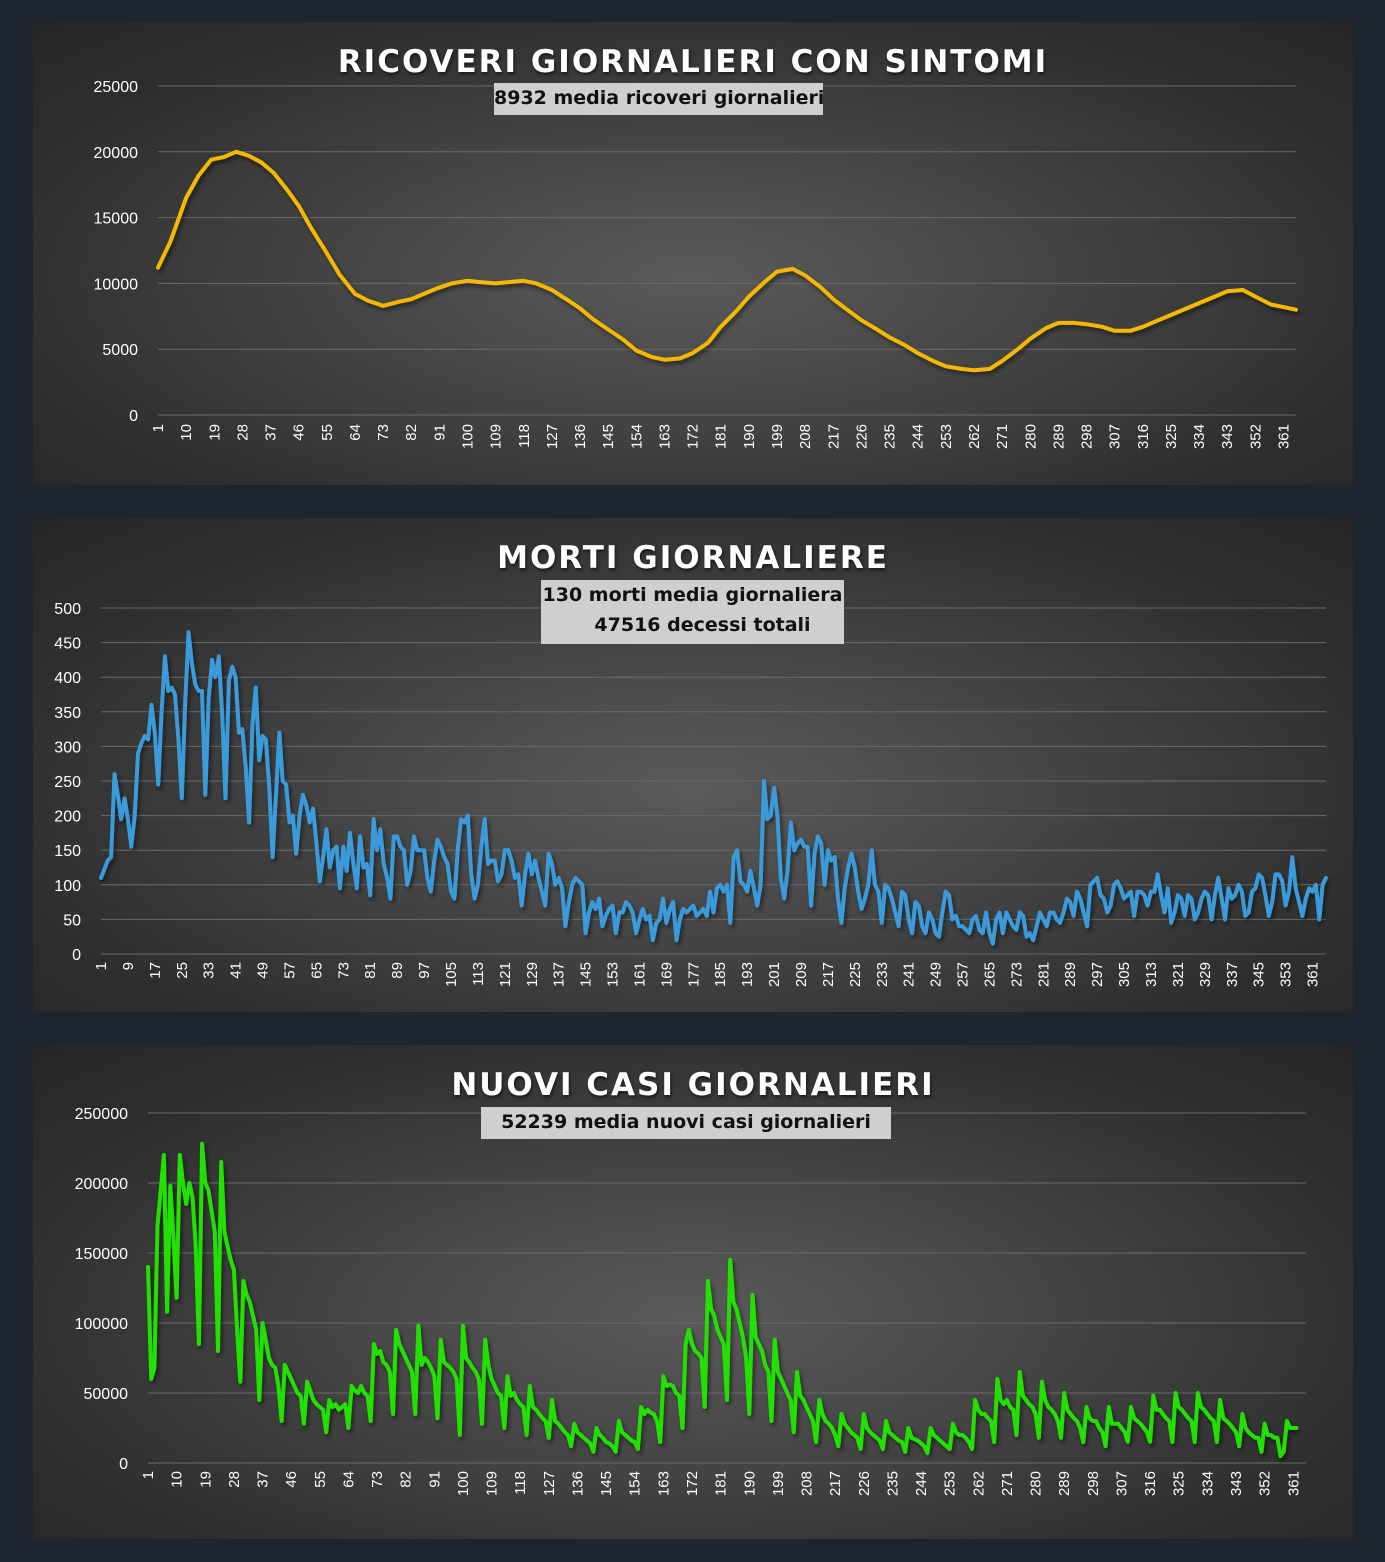  Describe the element at coordinates (1124, 974) in the screenshot. I see `x-tick-label: 305` at that location.